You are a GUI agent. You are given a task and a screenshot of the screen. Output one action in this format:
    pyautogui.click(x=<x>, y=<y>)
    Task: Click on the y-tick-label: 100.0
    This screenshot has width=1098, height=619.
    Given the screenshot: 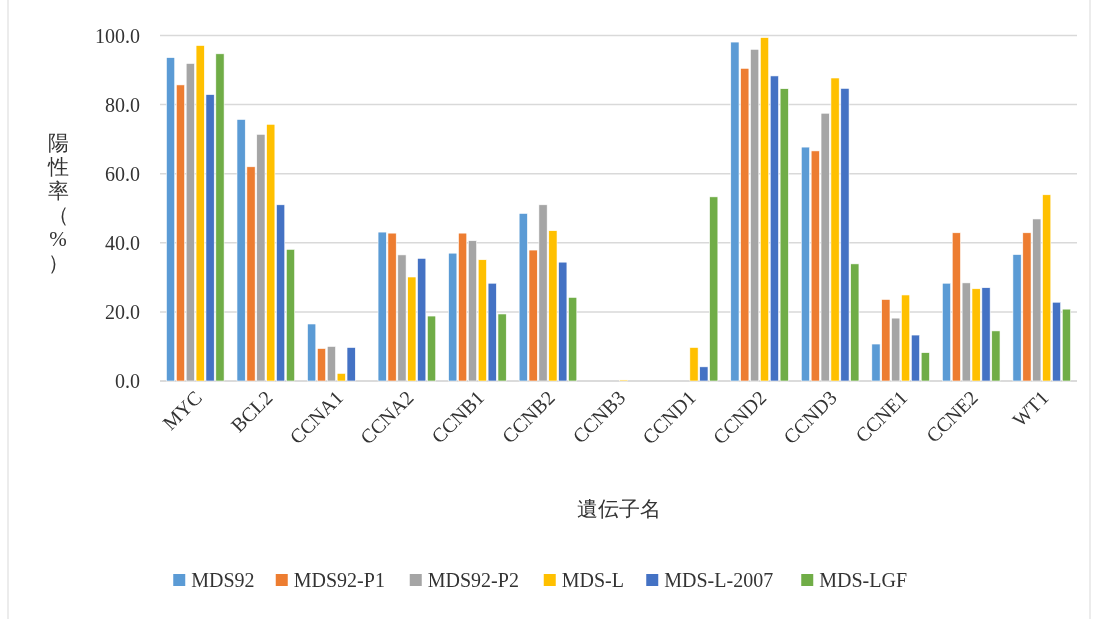 What is the action you would take?
    pyautogui.click(x=117, y=35)
    